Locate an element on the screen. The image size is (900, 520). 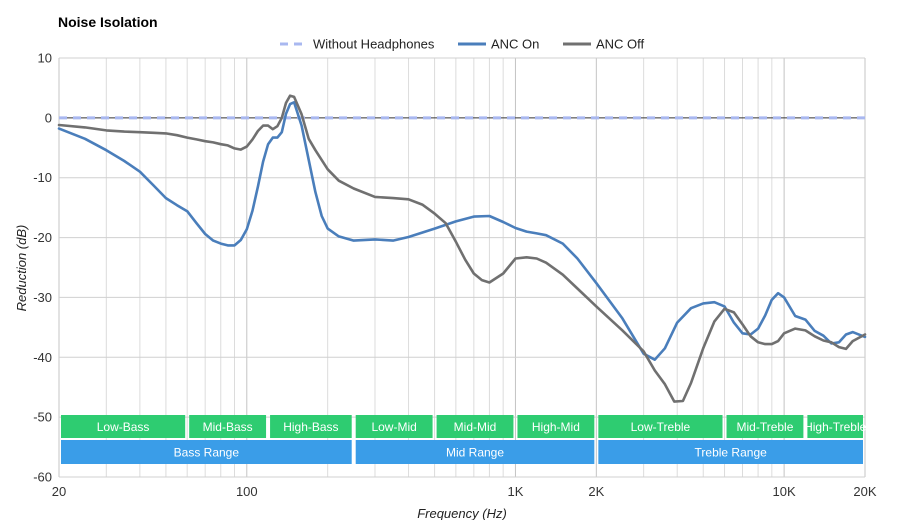
band-bass-range: Bass Range is located at coordinates (206, 452).